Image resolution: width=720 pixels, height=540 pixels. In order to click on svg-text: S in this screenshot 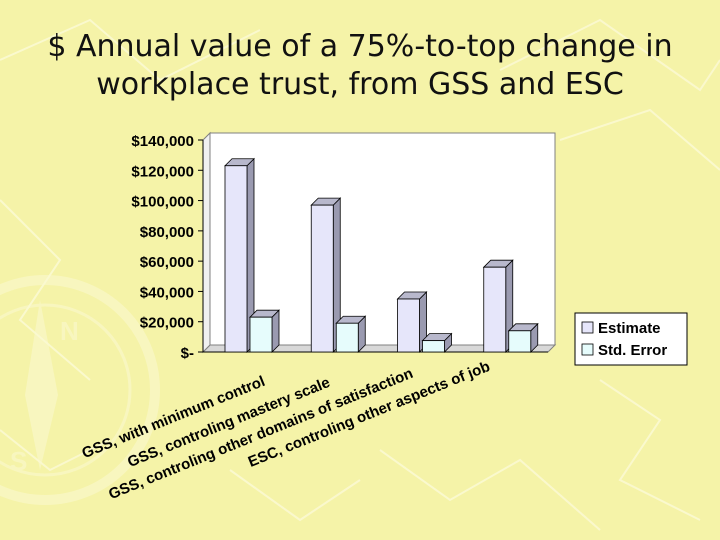, I will do `click(18, 461)`.